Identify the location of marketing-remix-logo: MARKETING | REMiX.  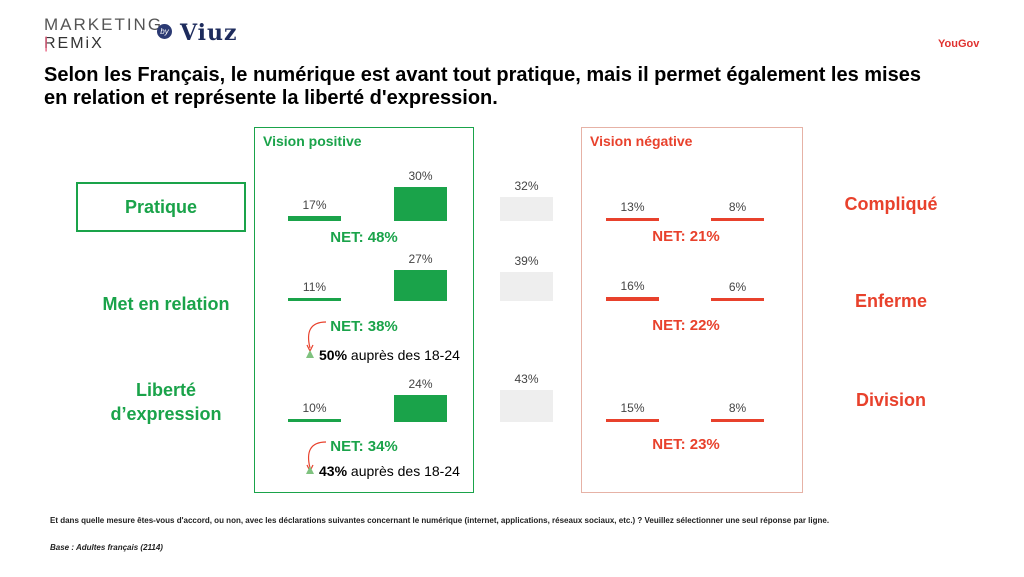
(103, 35).